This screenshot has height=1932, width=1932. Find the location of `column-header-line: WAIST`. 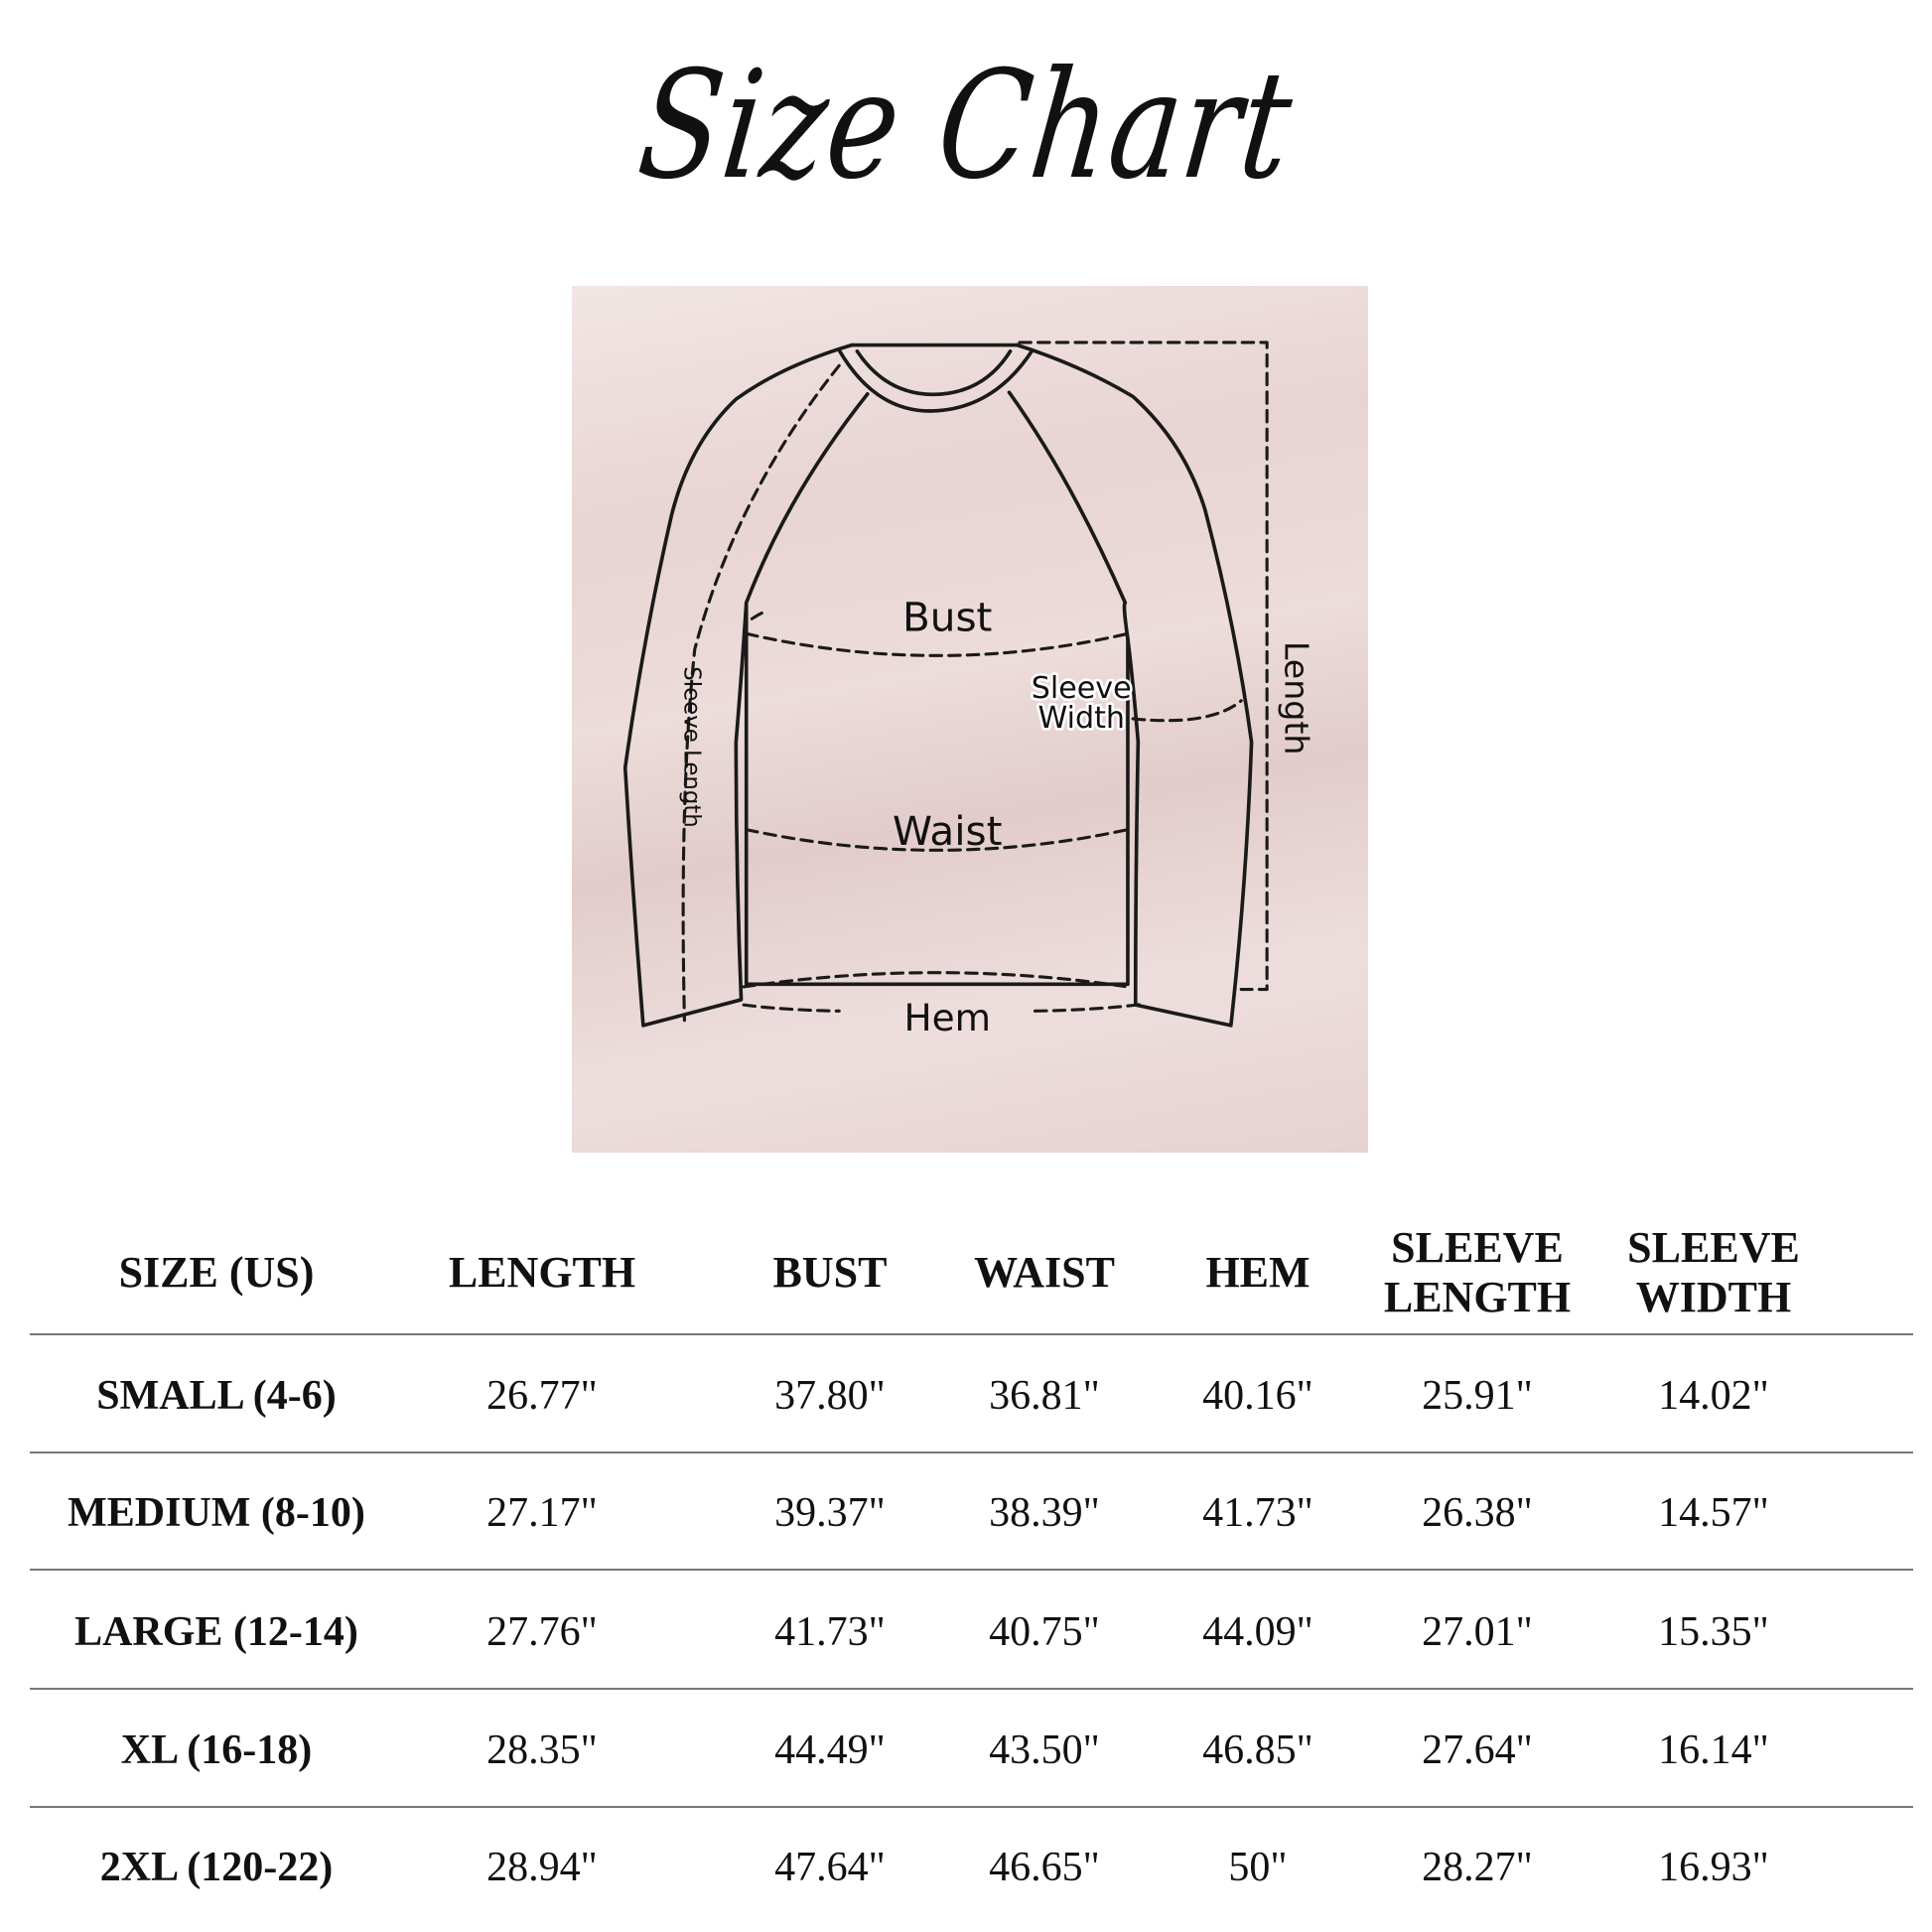

column-header-line: WAIST is located at coordinates (1045, 1273).